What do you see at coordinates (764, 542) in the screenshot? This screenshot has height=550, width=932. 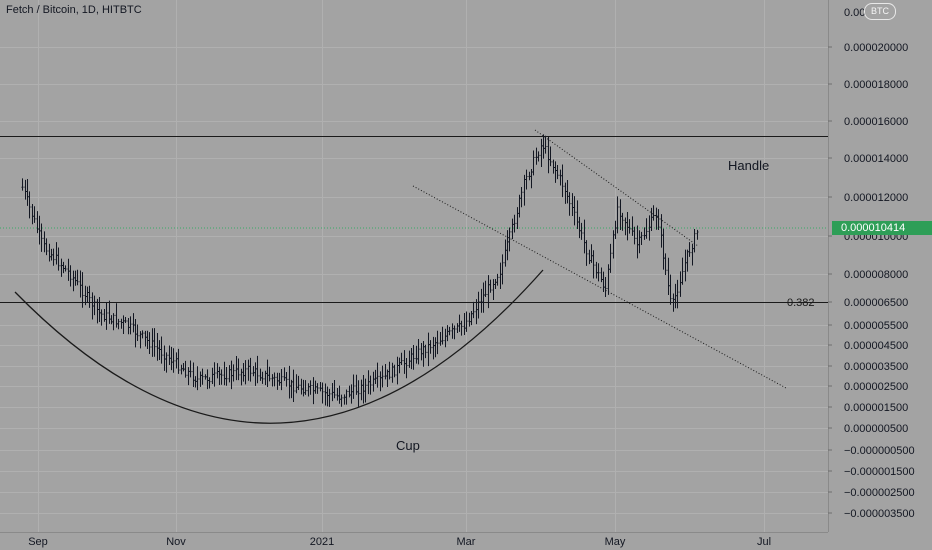 I see `time-axis-label: Jul` at bounding box center [764, 542].